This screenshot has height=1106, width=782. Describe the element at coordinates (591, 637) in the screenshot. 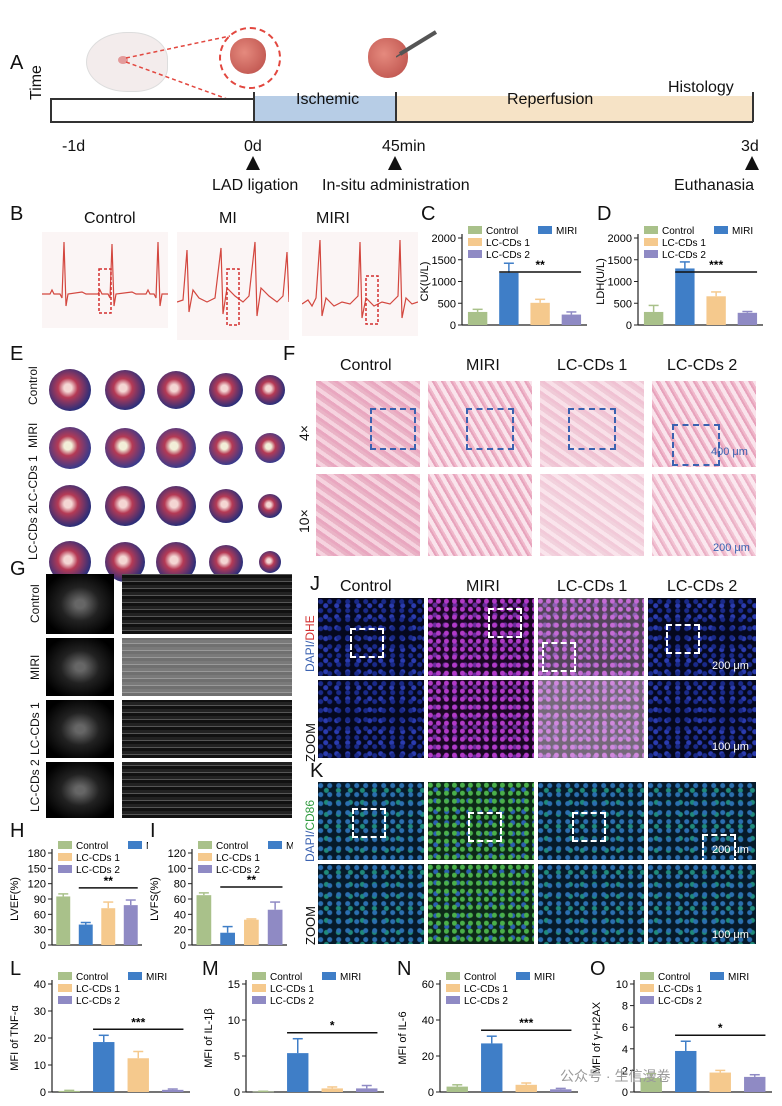

I see `dhe-lccds1` at that location.